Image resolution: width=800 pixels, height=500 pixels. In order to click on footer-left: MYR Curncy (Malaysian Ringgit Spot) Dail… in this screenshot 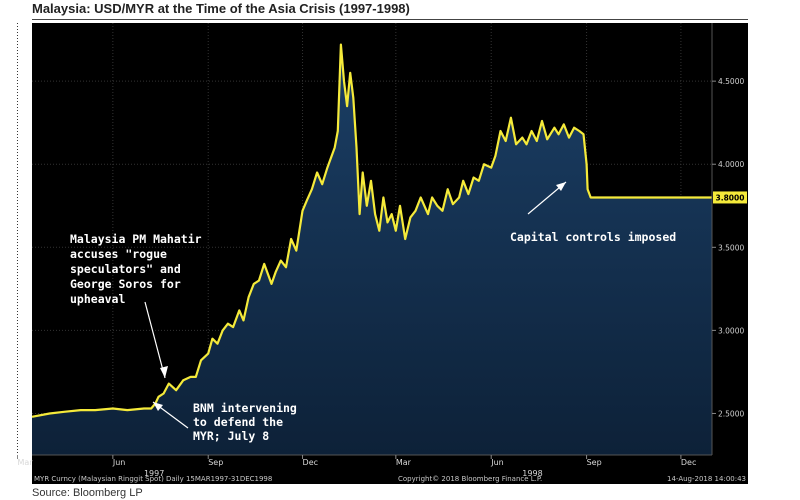, I will do `click(153, 479)`.